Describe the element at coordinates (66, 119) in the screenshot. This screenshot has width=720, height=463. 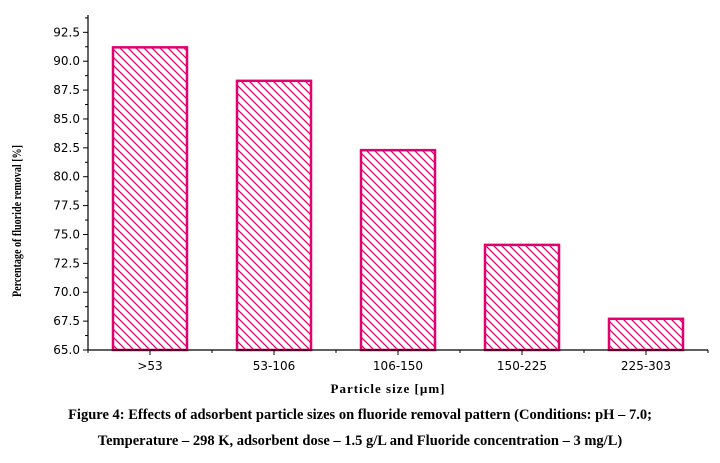
I see `y-tick-label-8: 85.0` at that location.